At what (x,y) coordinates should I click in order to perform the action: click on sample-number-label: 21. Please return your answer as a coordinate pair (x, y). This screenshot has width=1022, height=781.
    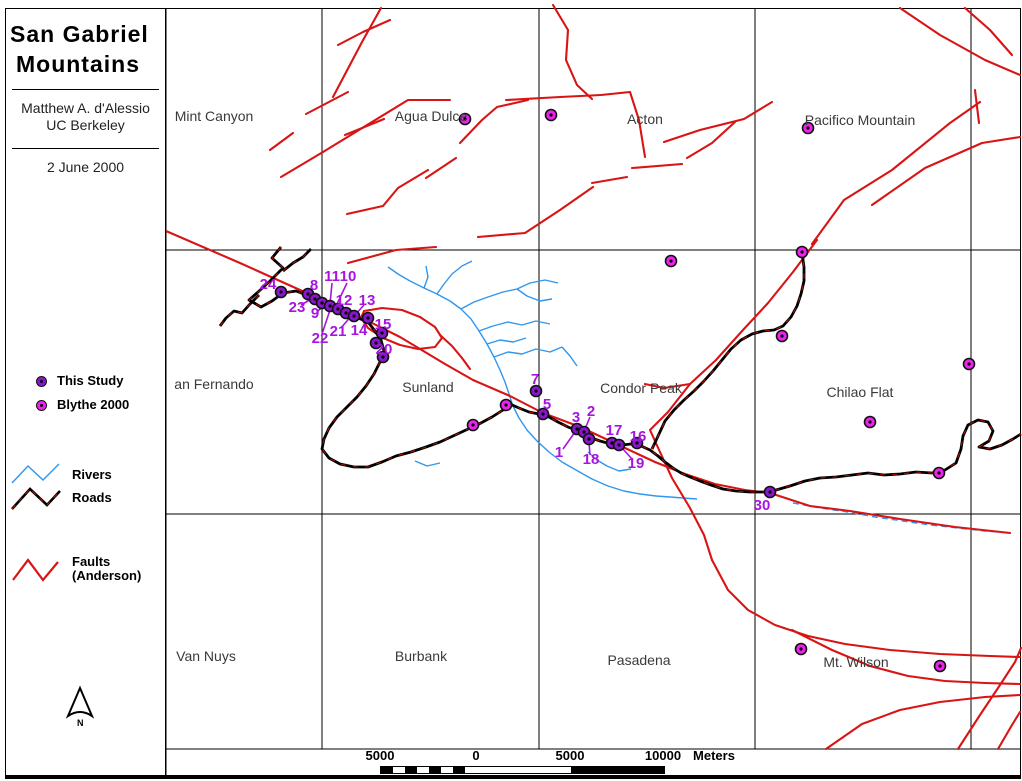
    Looking at the image, I should click on (338, 331).